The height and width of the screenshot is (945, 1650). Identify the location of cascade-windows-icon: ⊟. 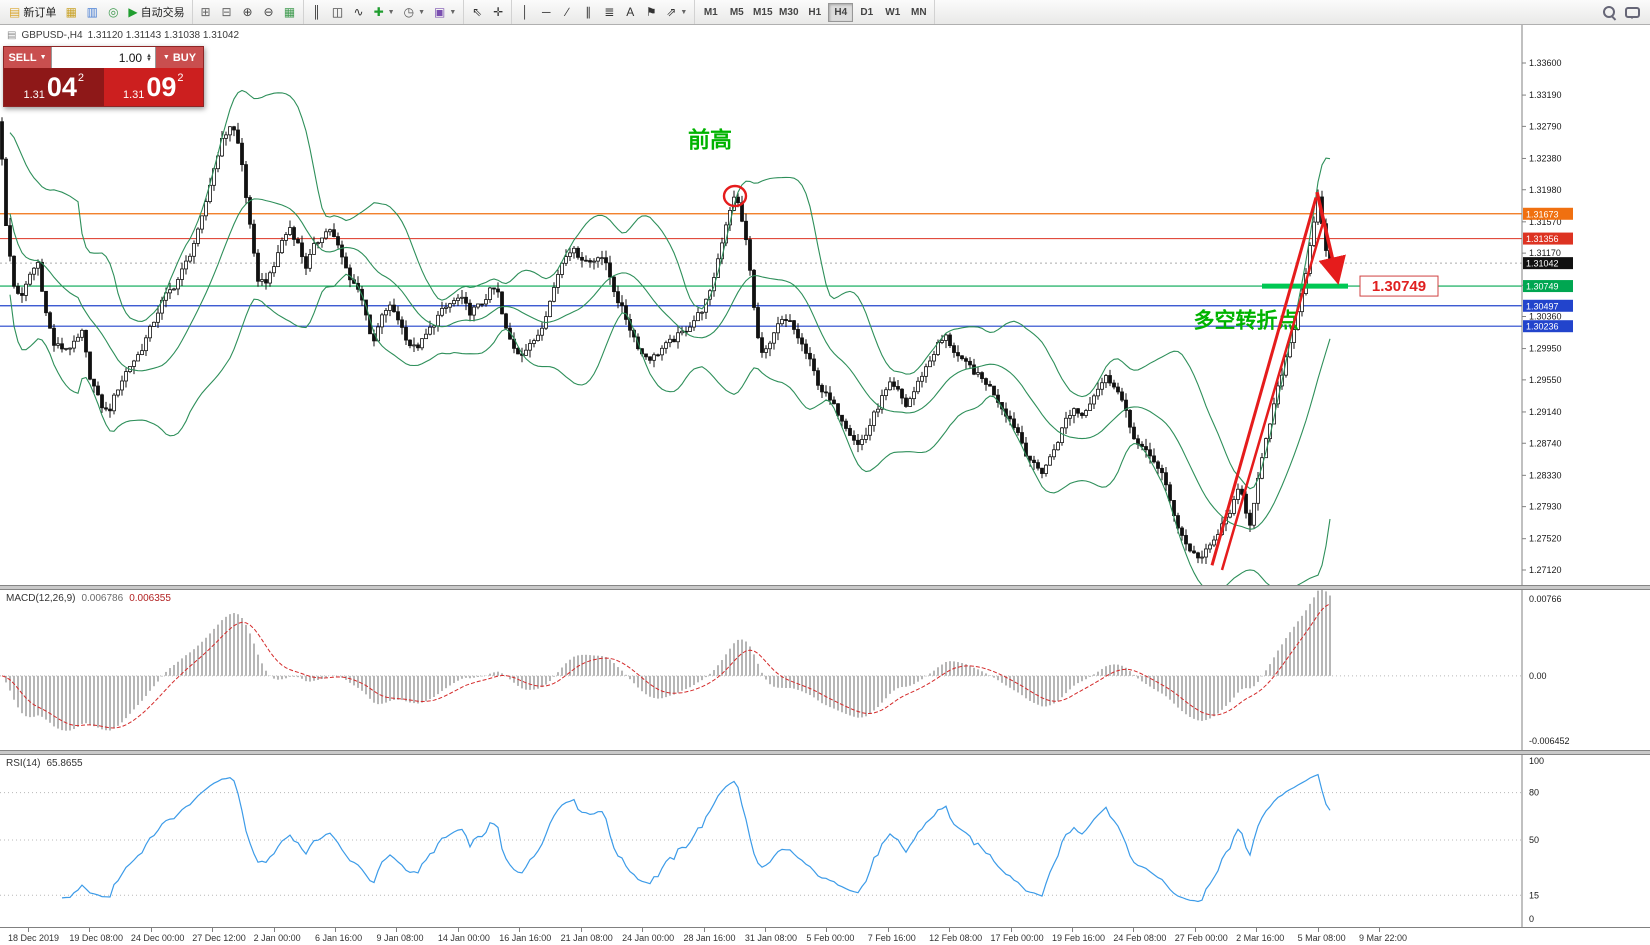
(227, 12).